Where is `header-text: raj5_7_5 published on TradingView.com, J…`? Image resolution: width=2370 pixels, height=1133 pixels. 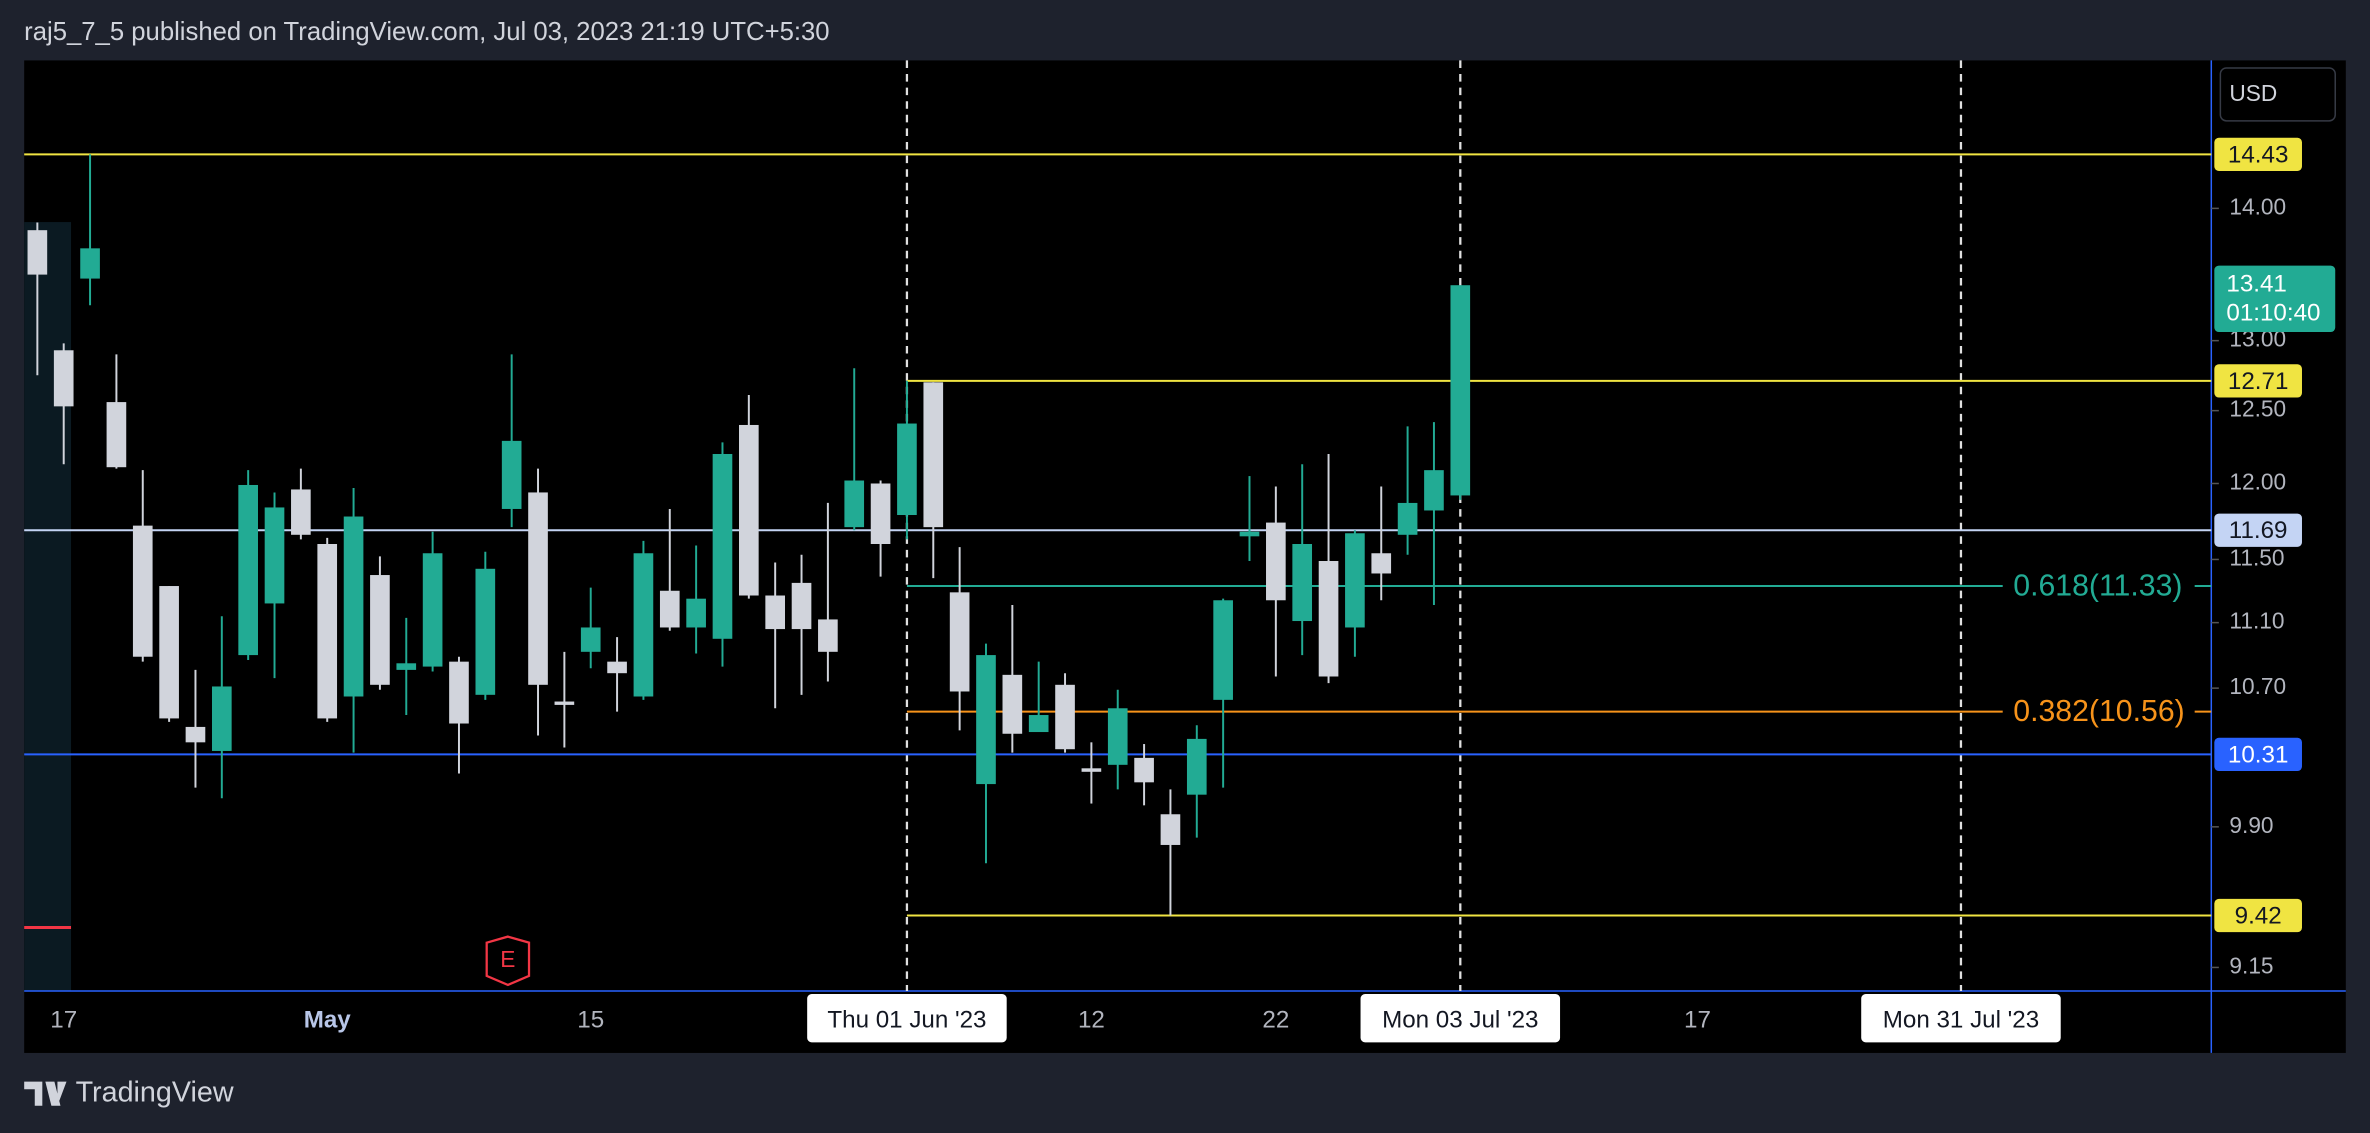 header-text: raj5_7_5 published on TradingView.com, J… is located at coordinates (426, 32).